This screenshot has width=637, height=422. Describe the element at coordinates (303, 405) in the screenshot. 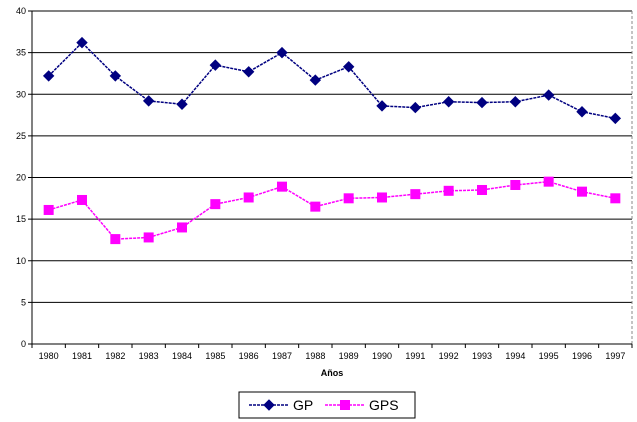

I see `legend-label-gp: GP` at that location.